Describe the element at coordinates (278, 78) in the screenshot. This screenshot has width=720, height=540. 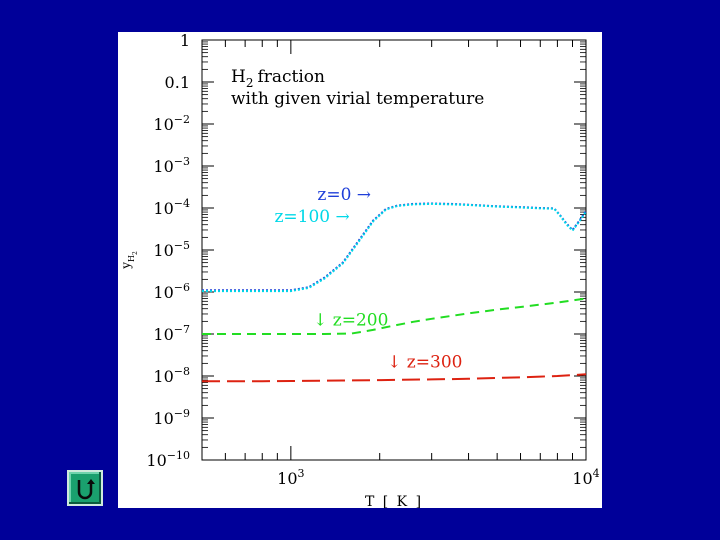
I see `chart-title-line-1: H2 fraction` at that location.